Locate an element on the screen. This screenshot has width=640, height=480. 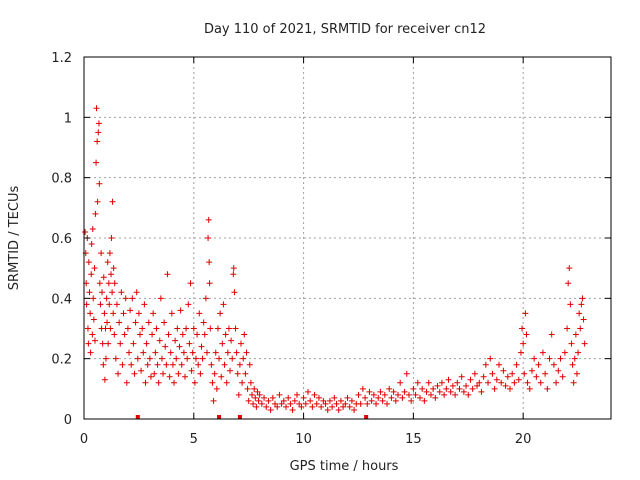
y-tick-labels: 0 0.2 0.4 0.6 0.8 1 1.2 is located at coordinates (61, 239).